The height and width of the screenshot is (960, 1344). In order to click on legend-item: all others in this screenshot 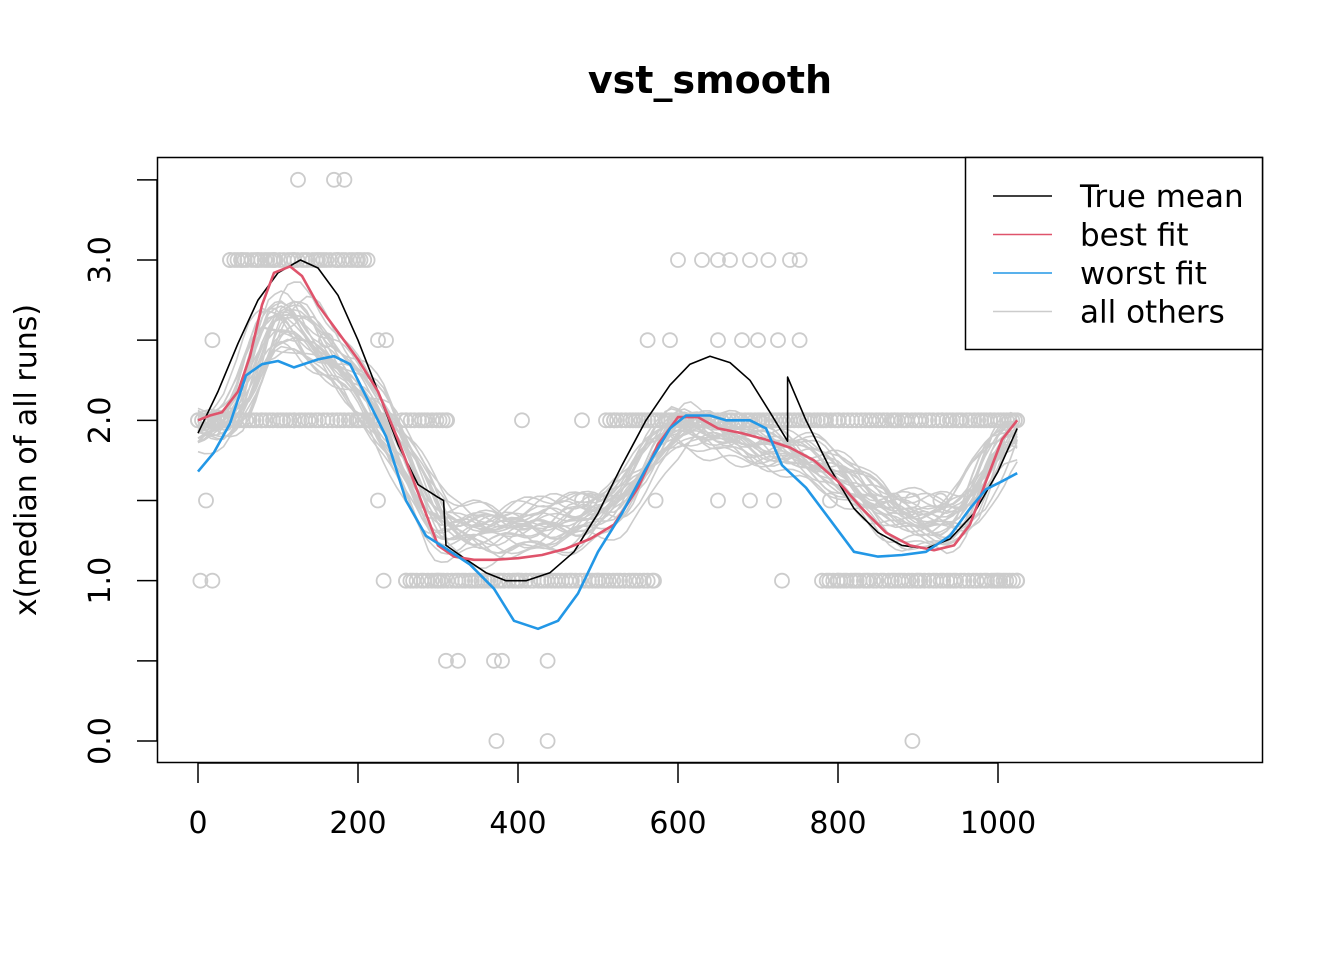, I will do `click(1109, 313)`.